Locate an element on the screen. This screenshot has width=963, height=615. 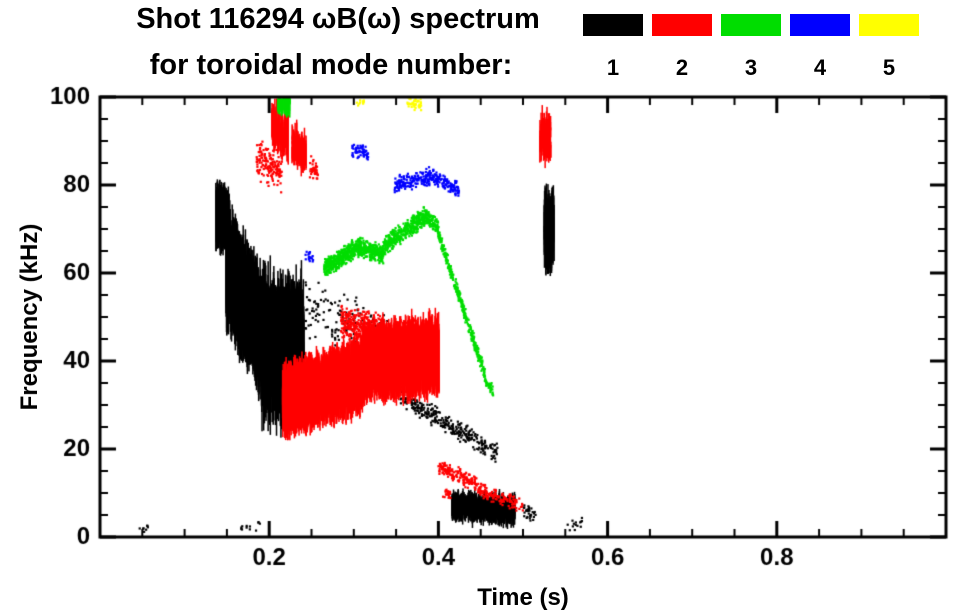
y-axis-label: Frequency (kHz) is located at coordinates (29, 317).